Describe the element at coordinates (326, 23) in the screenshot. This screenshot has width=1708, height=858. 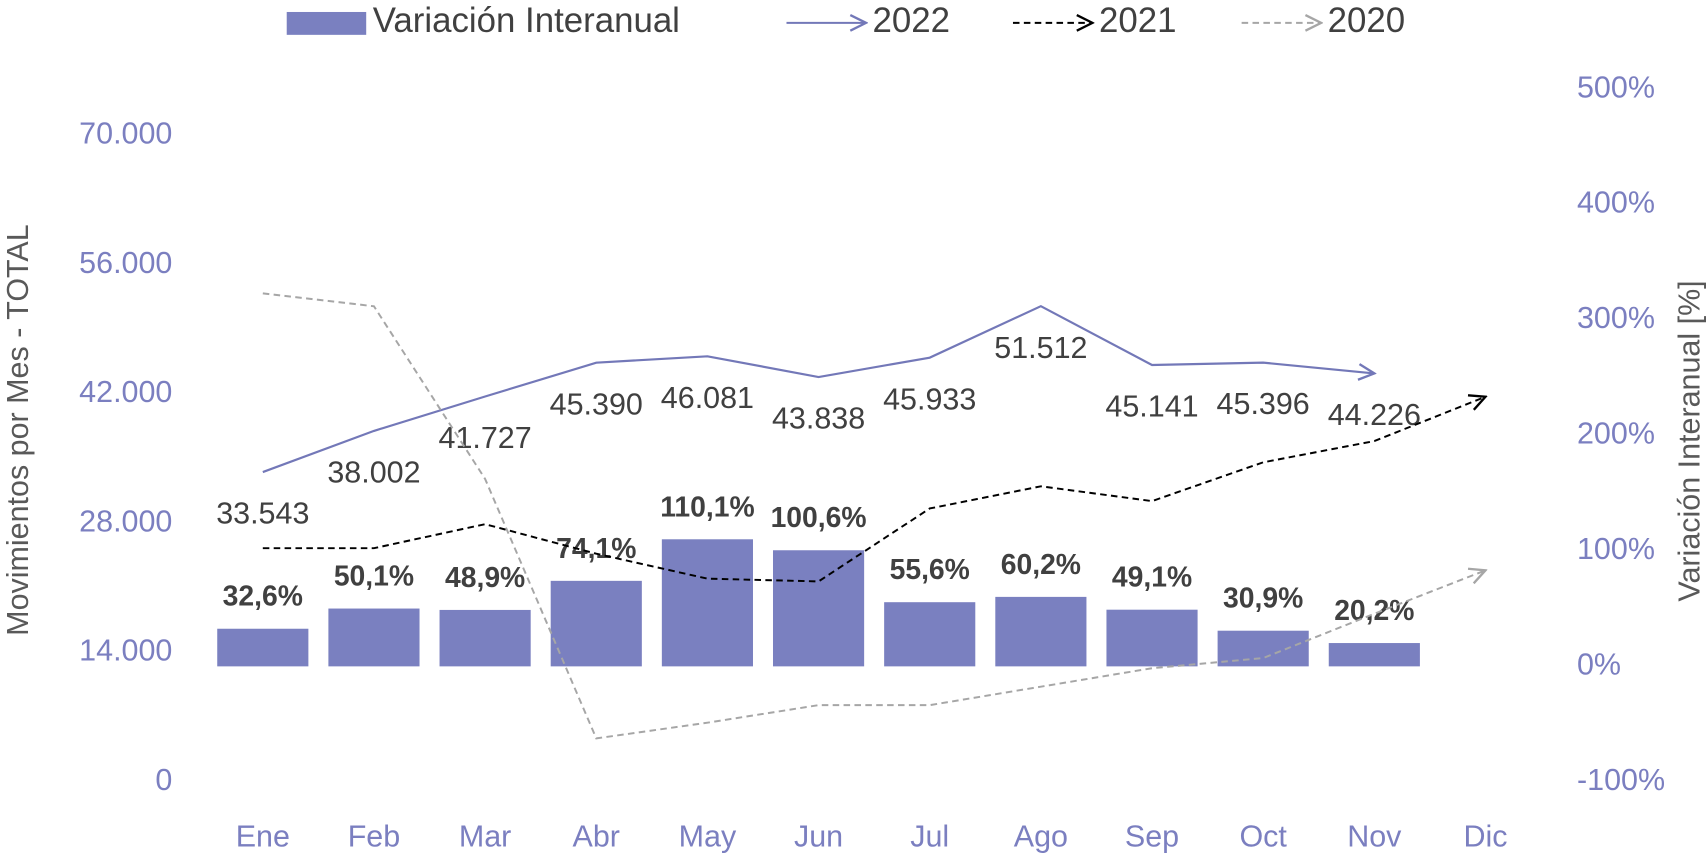
I see `legend-swatch` at that location.